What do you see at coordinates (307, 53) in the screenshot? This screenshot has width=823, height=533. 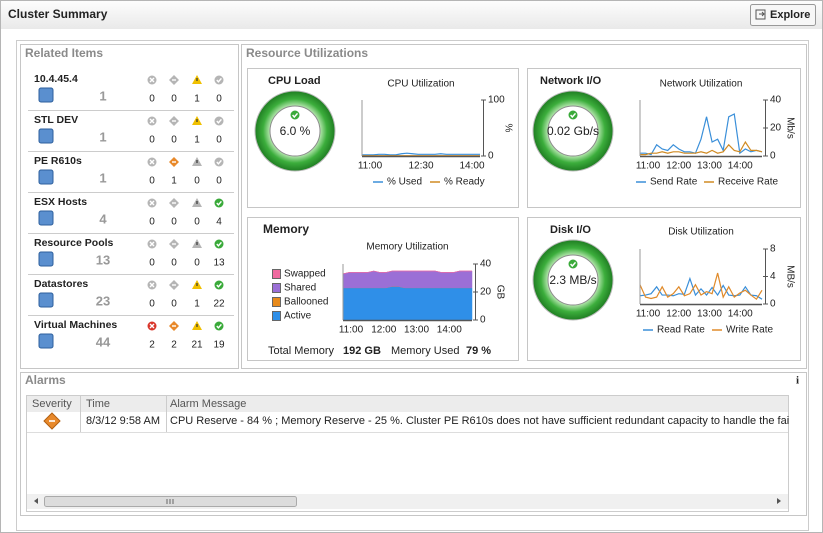 I see `panel-title: Resource Utilizations` at bounding box center [307, 53].